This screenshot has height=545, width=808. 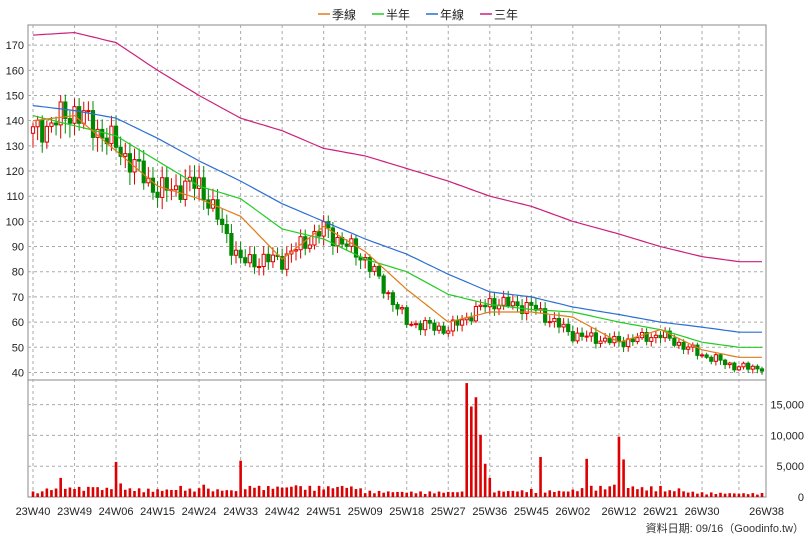 What do you see at coordinates (199, 512) in the screenshot?
I see `x-tick-label: 24W24` at bounding box center [199, 512].